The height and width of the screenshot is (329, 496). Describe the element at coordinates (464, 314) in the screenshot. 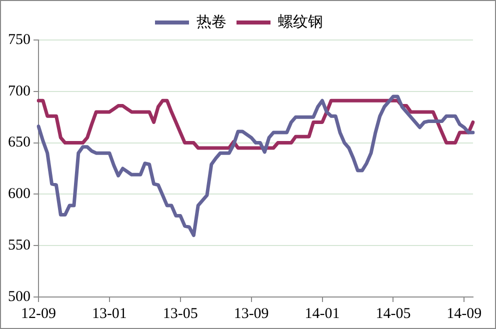

I see `x-tick-label: 14-09` at that location.